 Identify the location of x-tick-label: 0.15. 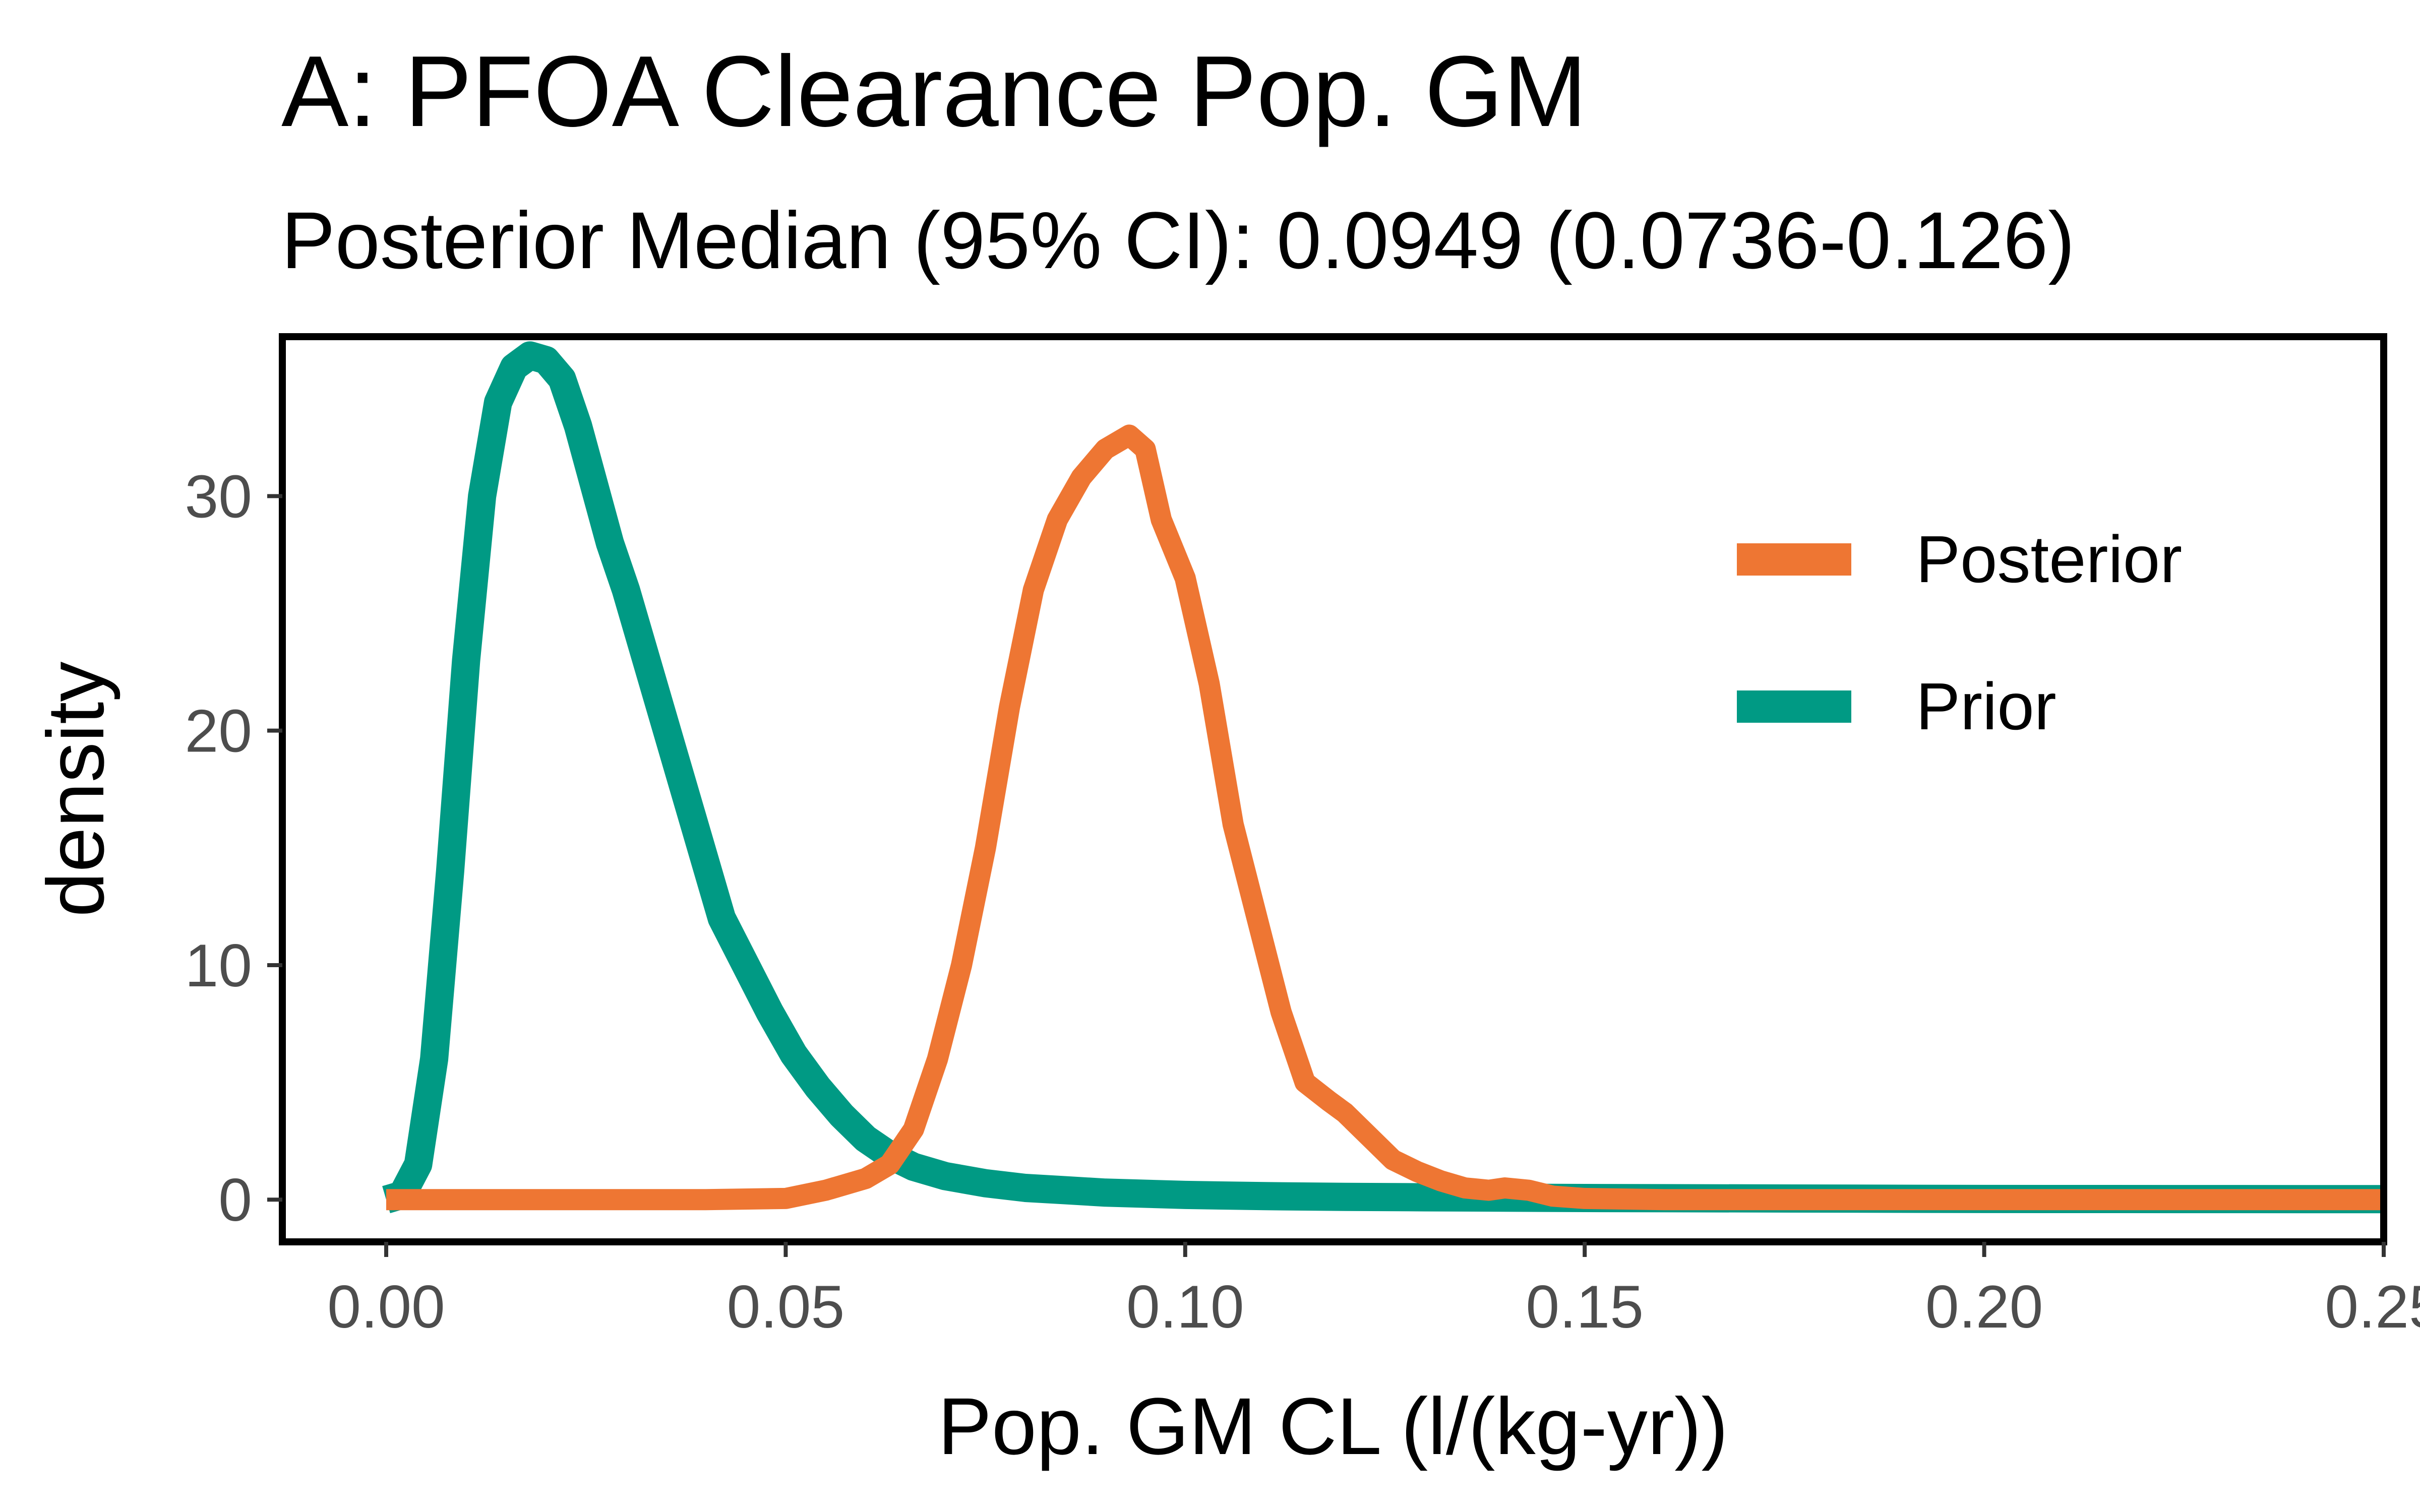
(1585, 1307).